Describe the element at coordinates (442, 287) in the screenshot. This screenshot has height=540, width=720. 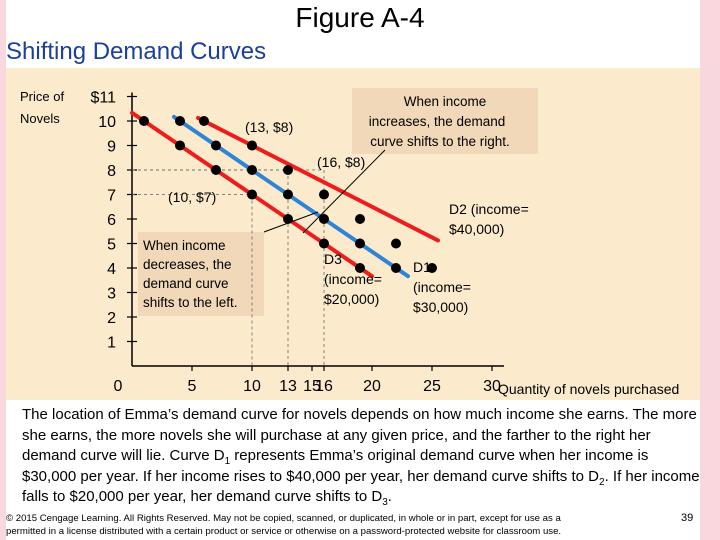
I see `curve-label-d1: (income=` at that location.